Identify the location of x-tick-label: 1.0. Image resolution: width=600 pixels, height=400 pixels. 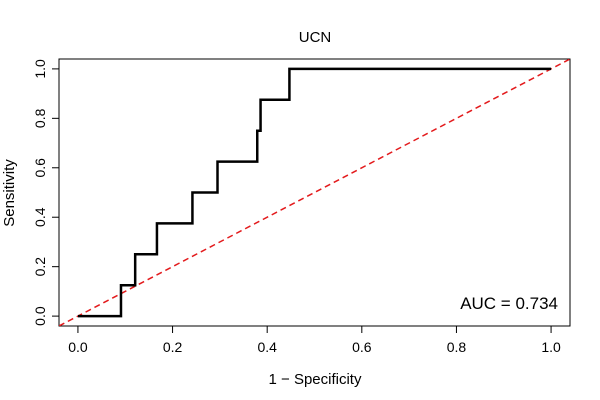
(551, 347).